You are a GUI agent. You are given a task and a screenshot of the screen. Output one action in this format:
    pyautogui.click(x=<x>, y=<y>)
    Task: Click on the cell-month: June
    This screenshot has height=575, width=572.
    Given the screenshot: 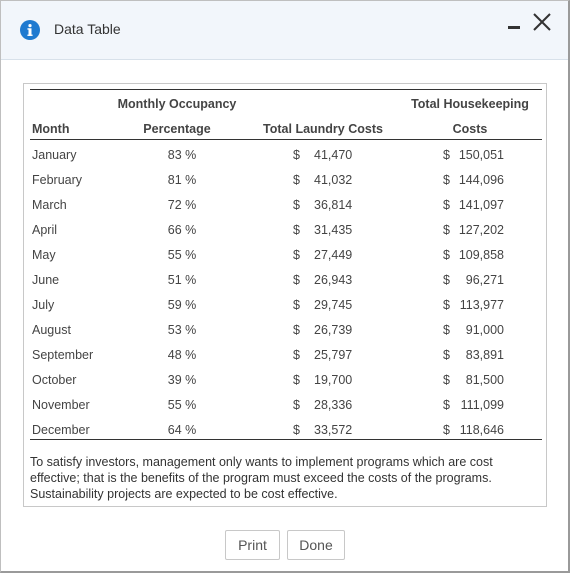 What is the action you would take?
    pyautogui.click(x=46, y=280)
    